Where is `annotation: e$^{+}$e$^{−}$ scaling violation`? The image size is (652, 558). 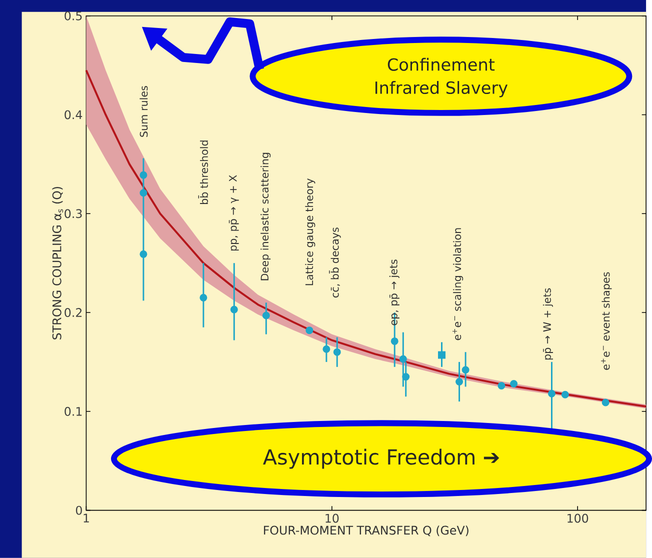 annotation: e$^{+}$e$^{−}$ scaling violation is located at coordinates (458, 284).